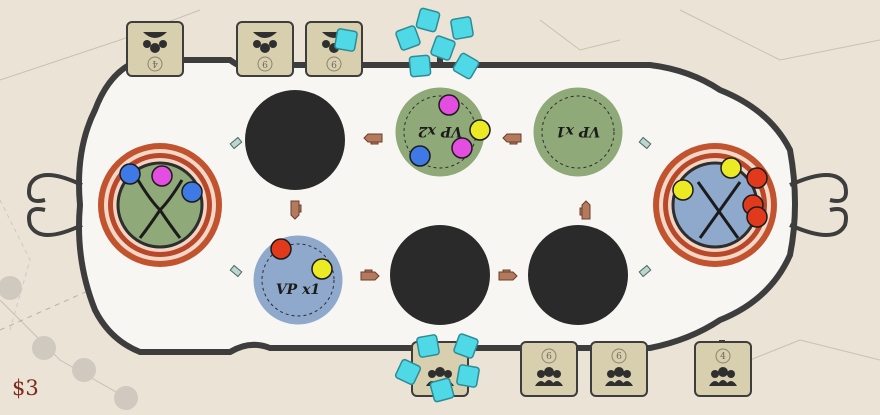 The height and width of the screenshot is (415, 880). I want to click on cube-pile-top, so click(407, 43).